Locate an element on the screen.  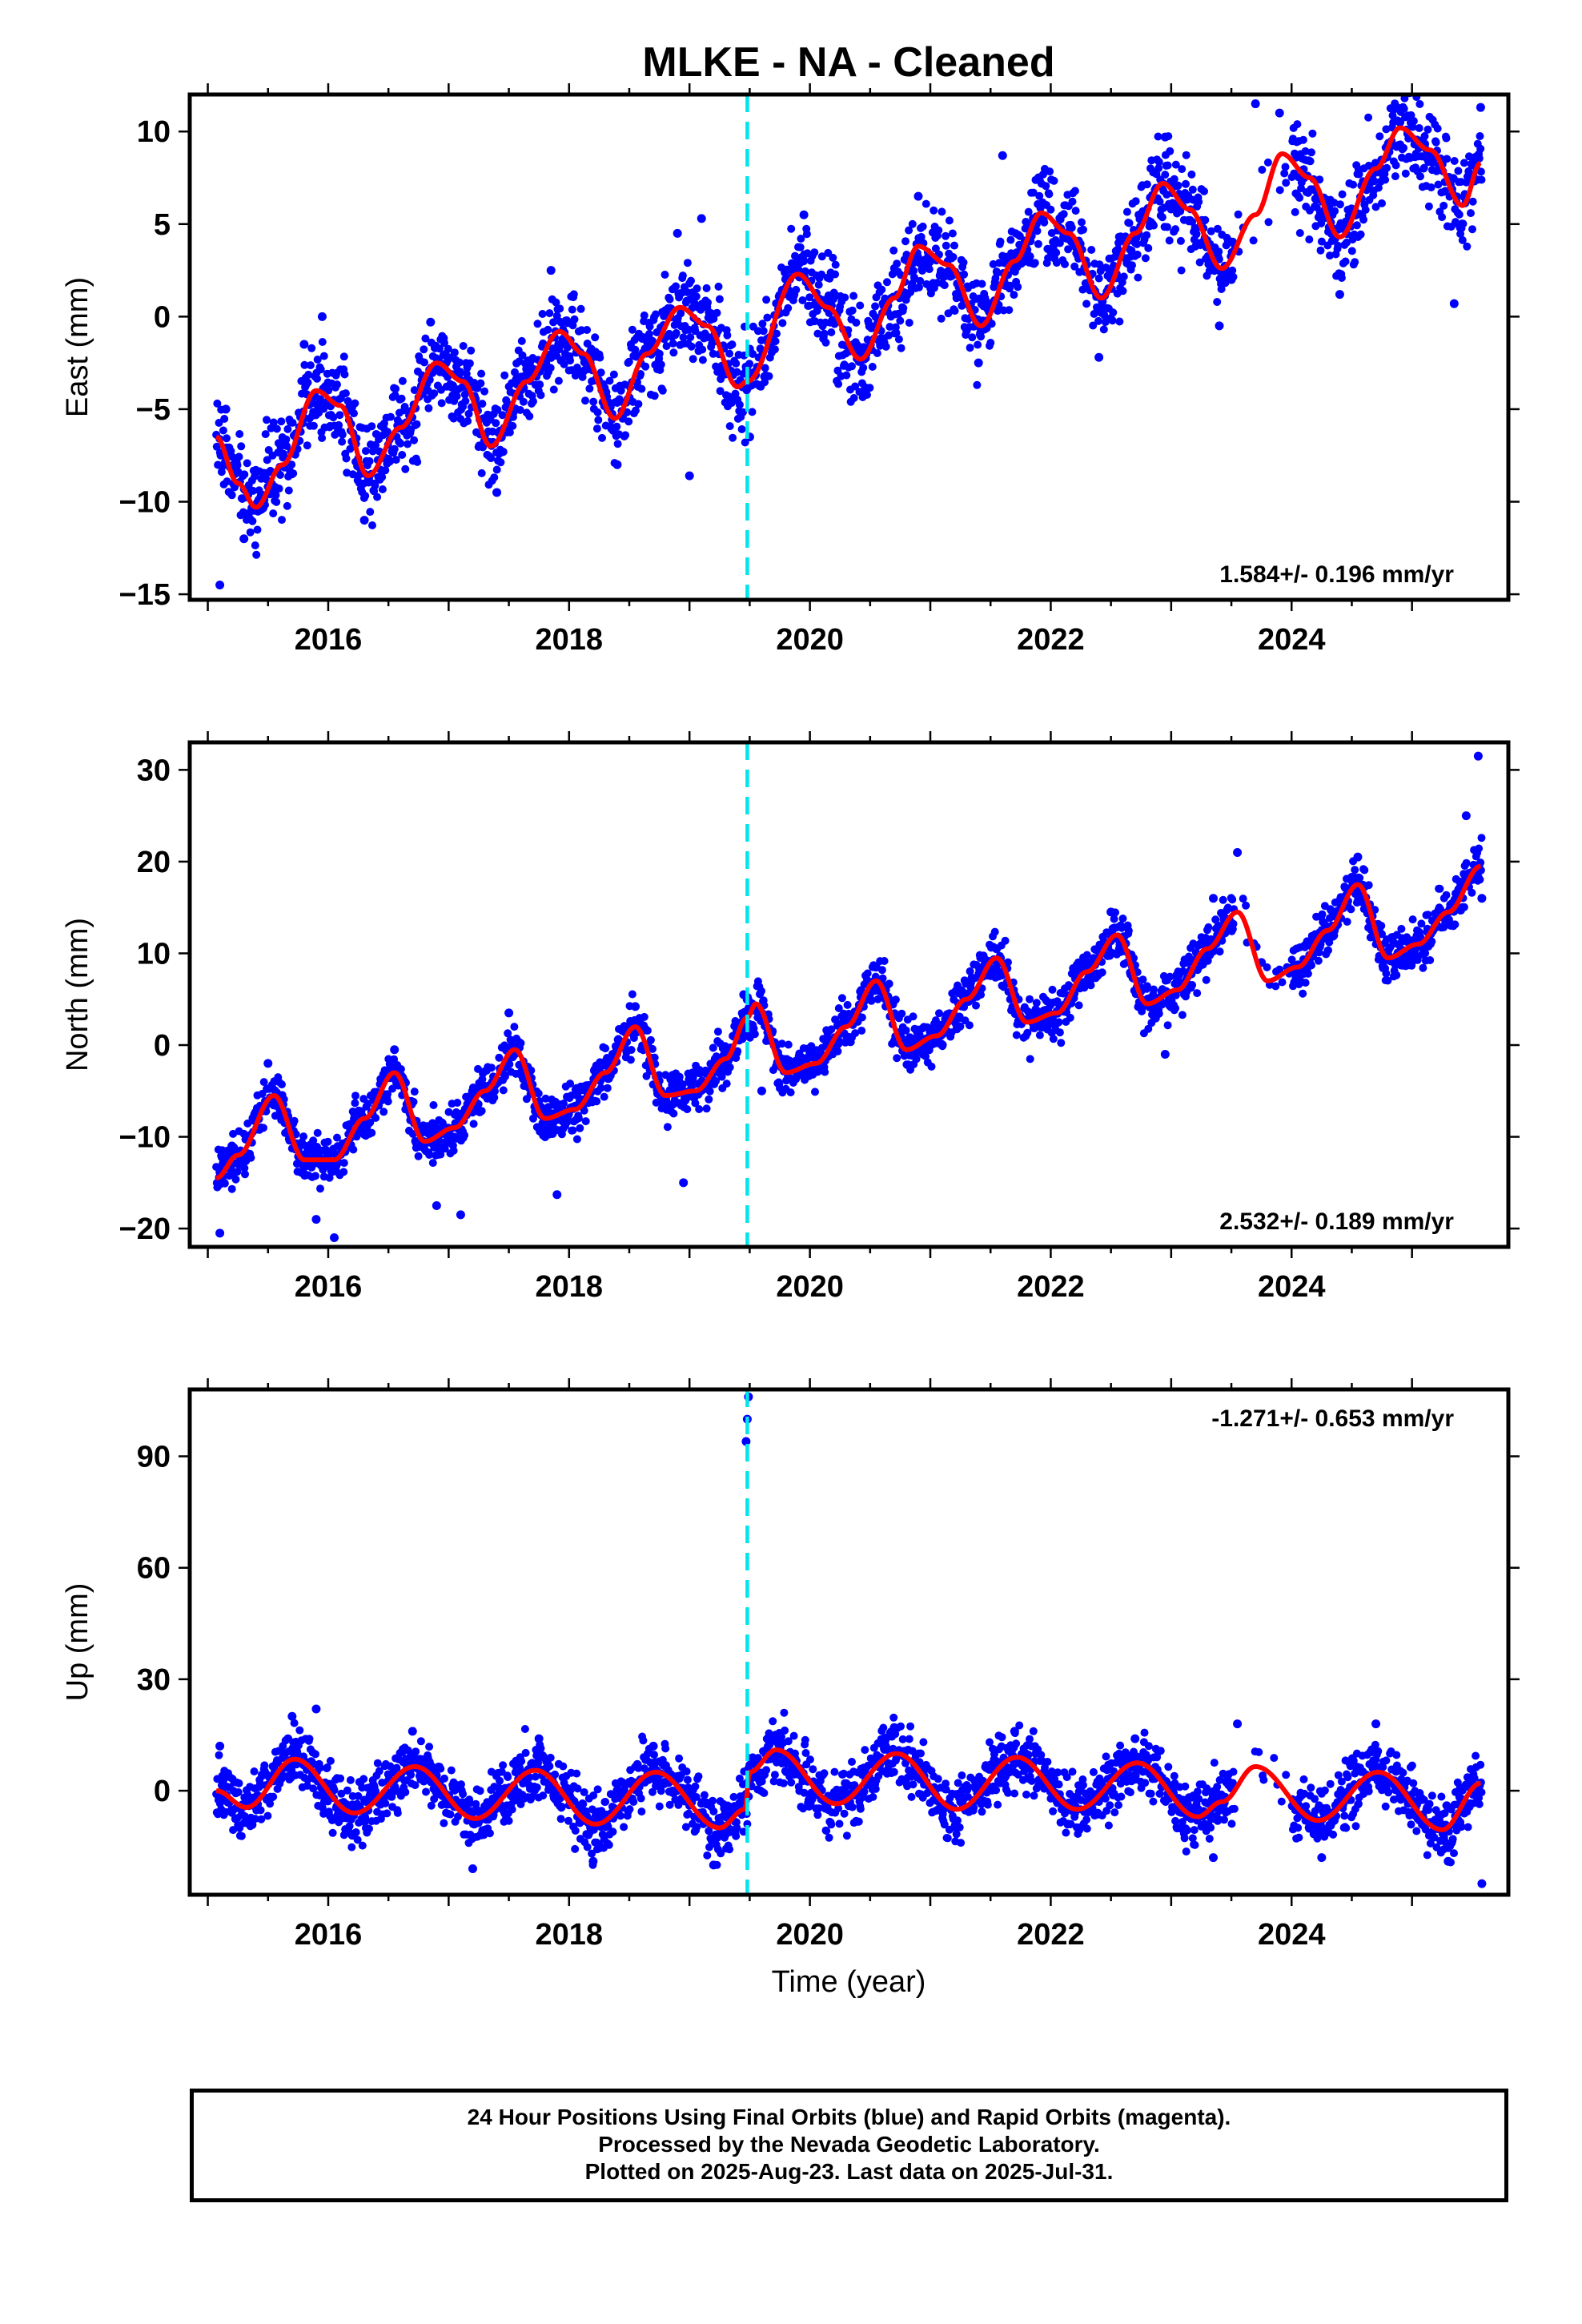
east-x-tick-label: 2016 is located at coordinates (329, 640).